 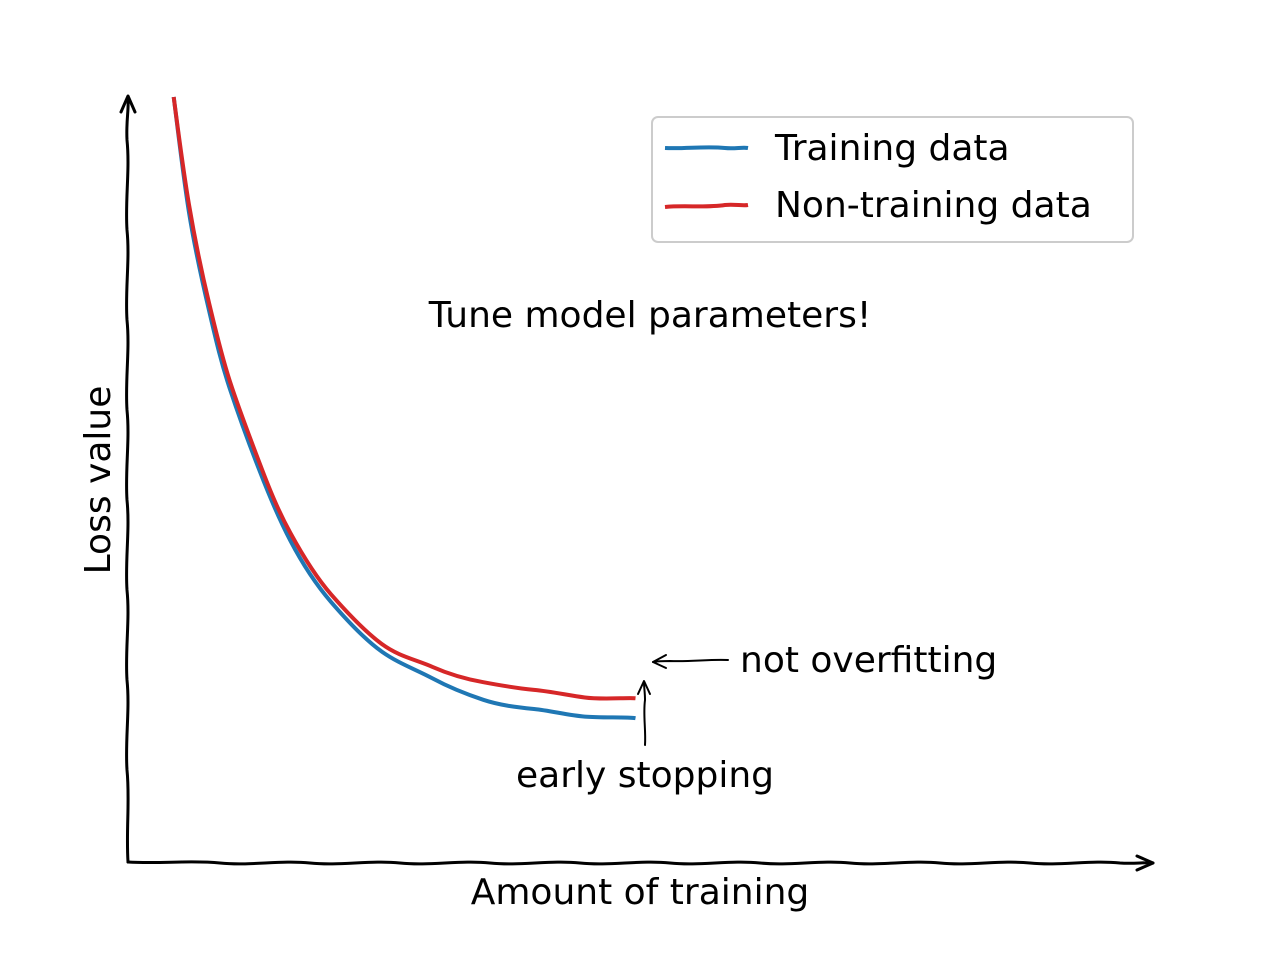 What do you see at coordinates (659, 661) in the screenshot?
I see `arrow-not-overfitting-head` at bounding box center [659, 661].